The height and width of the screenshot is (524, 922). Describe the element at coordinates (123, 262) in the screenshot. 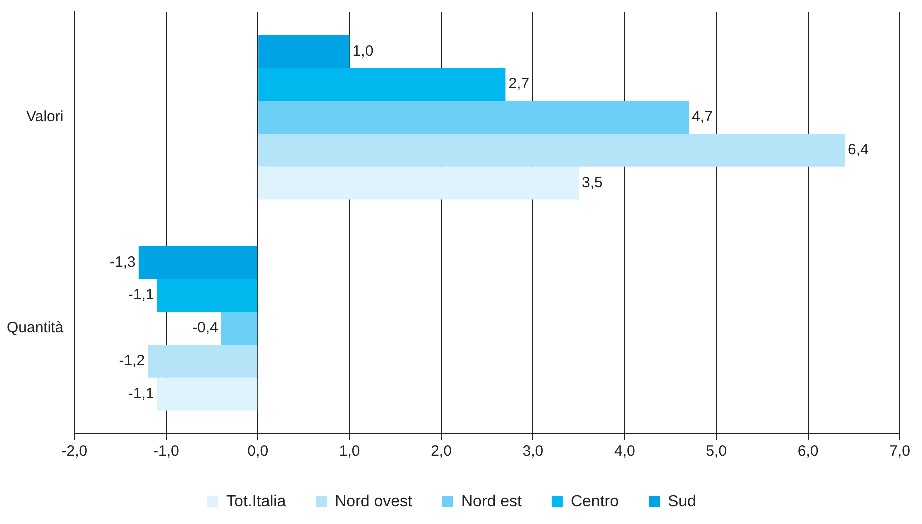

I see `data-label: -1,3` at that location.